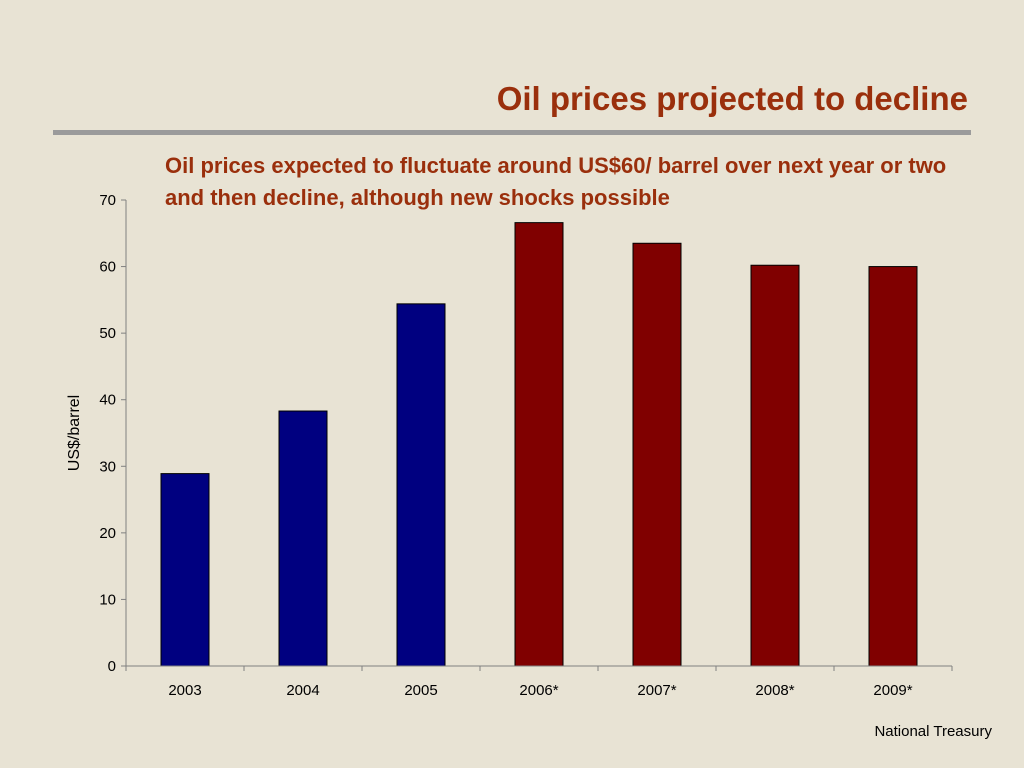  What do you see at coordinates (184, 690) in the screenshot?
I see `x-tick-label: 2003` at bounding box center [184, 690].